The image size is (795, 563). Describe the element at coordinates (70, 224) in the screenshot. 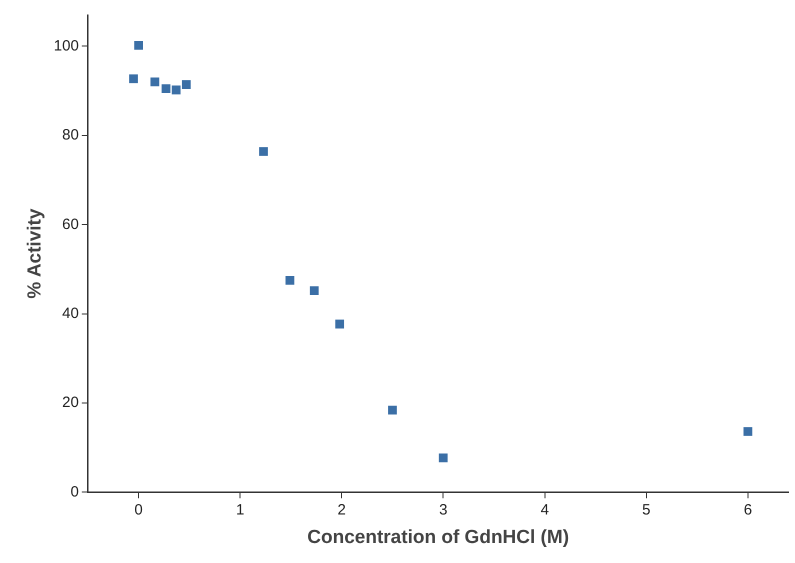

I see `y-tick-label: 60` at that location.